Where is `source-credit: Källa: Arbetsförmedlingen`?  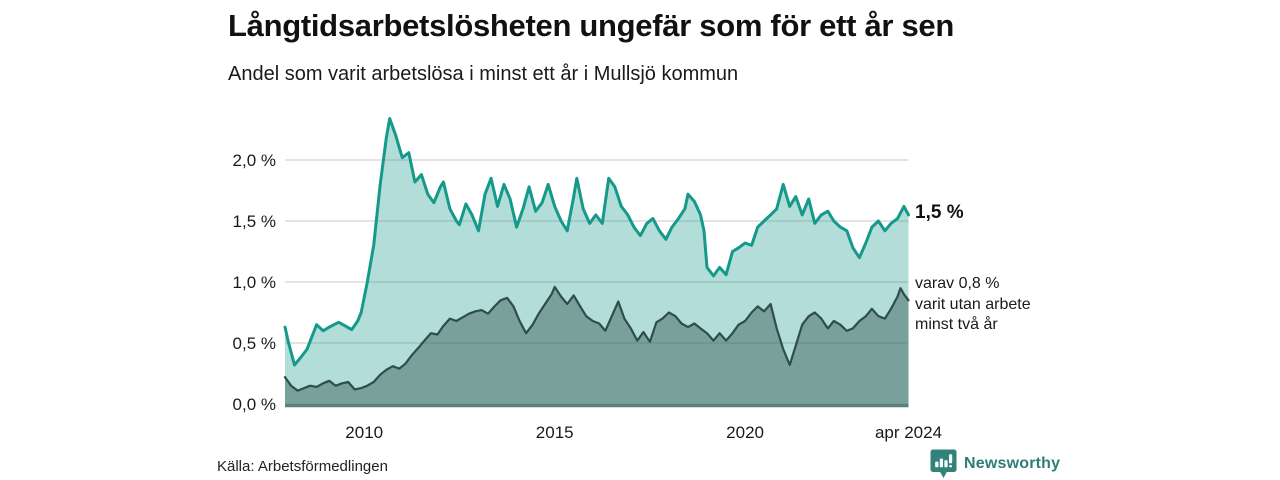
source-credit: Källa: Arbetsförmedlingen is located at coordinates (302, 466).